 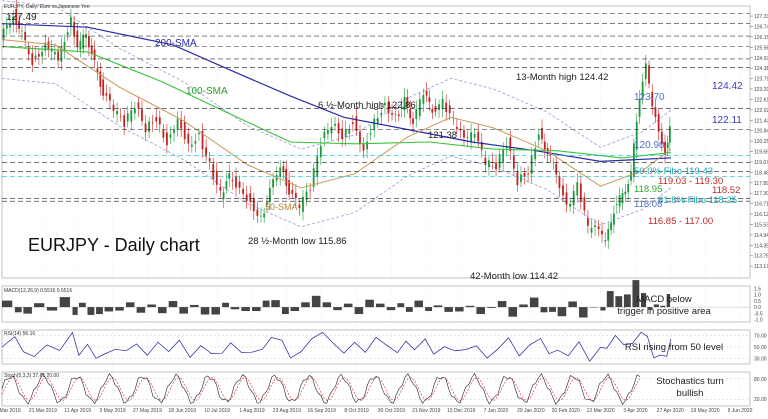 What do you see at coordinates (356, 411) in the screenshot?
I see `x-tick-label: 8 Oct 2019` at bounding box center [356, 411].